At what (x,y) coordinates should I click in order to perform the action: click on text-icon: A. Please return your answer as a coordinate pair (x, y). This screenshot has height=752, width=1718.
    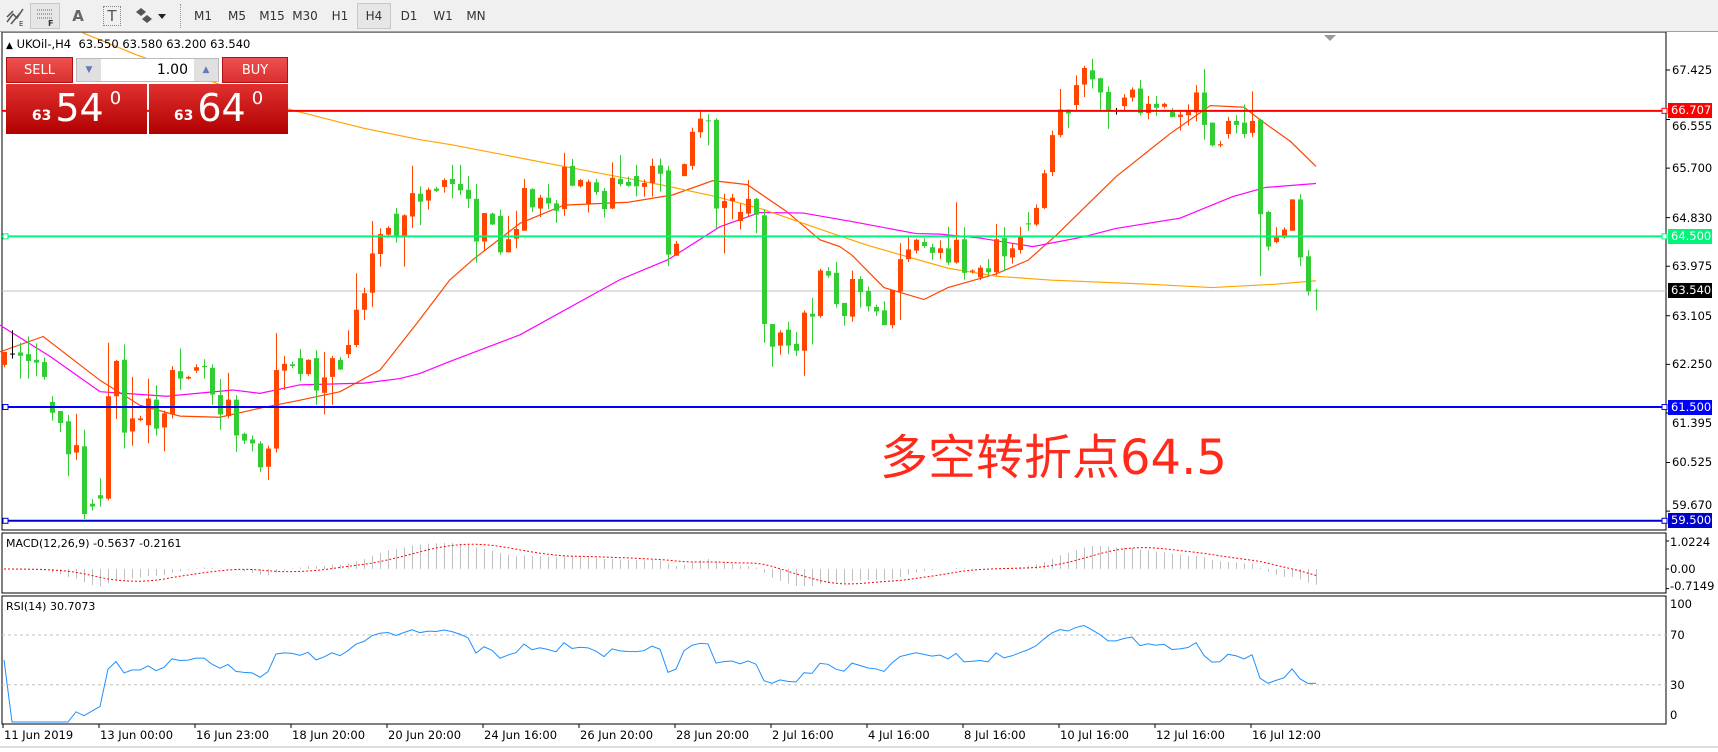
    Looking at the image, I should click on (78, 16).